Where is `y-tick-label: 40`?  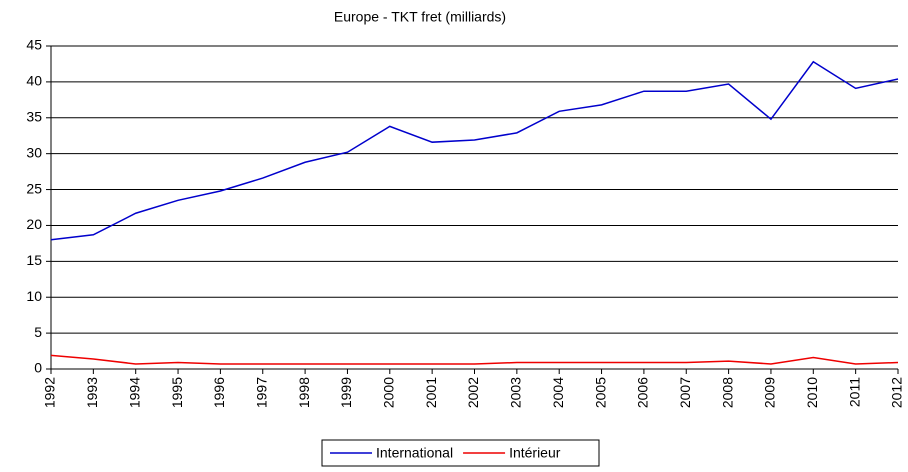 y-tick-label: 40 is located at coordinates (34, 81).